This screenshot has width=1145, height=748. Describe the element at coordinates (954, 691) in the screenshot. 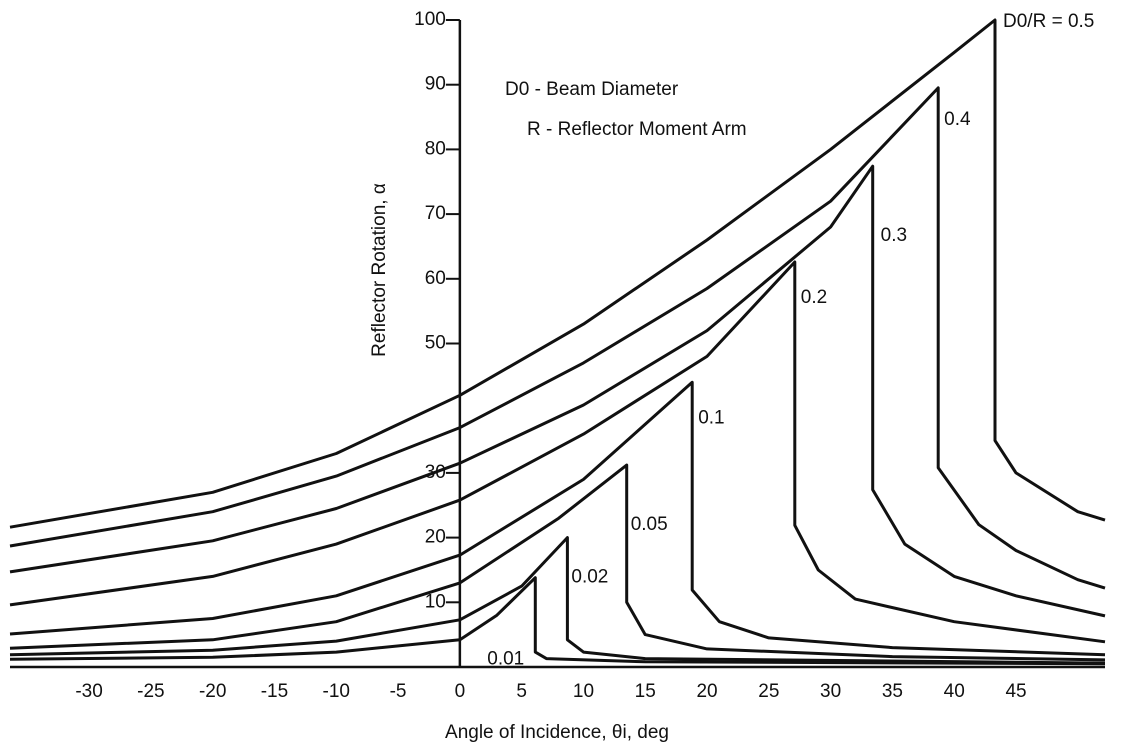

I see `x-tick-label: 40` at that location.